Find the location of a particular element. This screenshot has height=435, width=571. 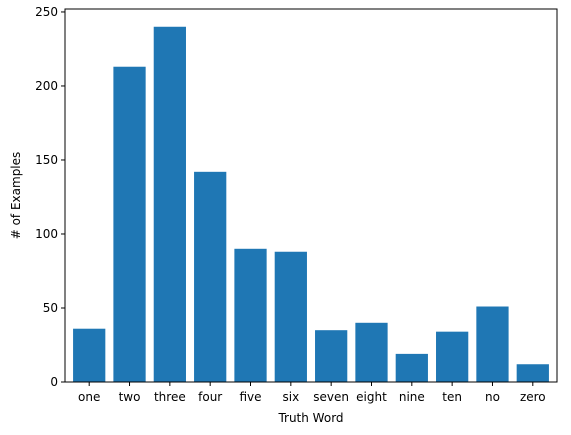

x-tick-label-zero: zero is located at coordinates (533, 397).